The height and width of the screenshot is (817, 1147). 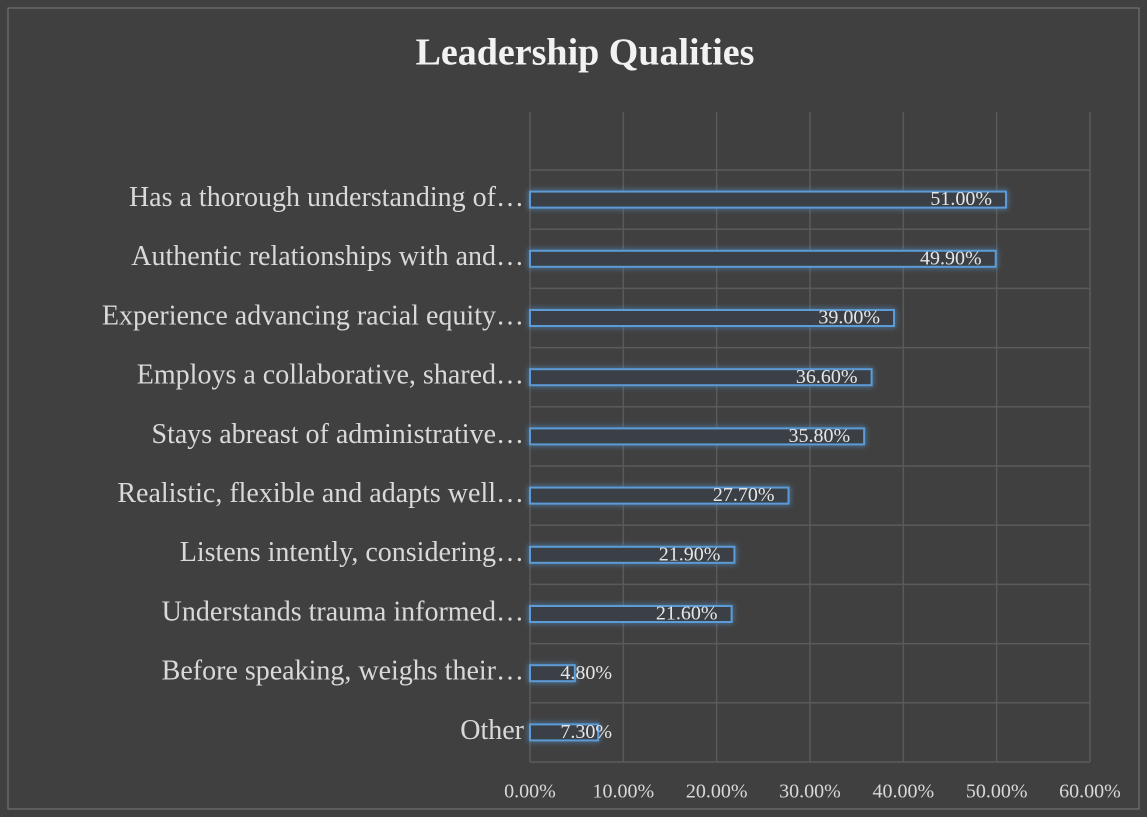 What do you see at coordinates (586, 673) in the screenshot?
I see `data-label: 4.80%` at bounding box center [586, 673].